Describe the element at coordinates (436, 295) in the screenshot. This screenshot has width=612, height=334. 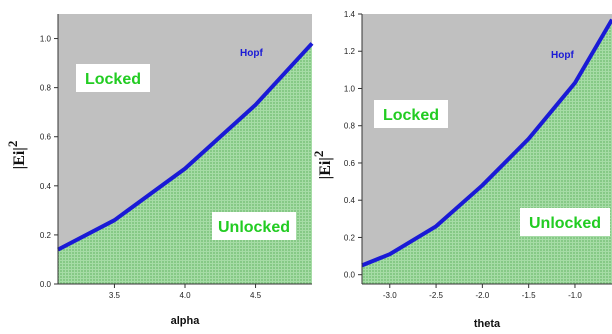
I see `x-tick-label: -2.5` at that location.